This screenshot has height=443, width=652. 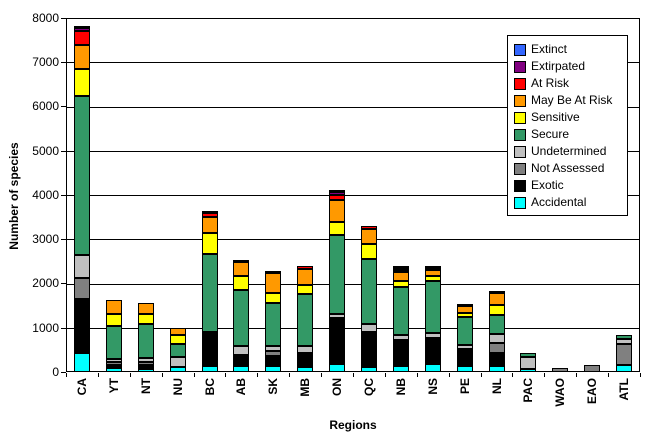 What do you see at coordinates (146, 308) in the screenshot?
I see `bar-segment-nt-may-be-at-risk` at bounding box center [146, 308].